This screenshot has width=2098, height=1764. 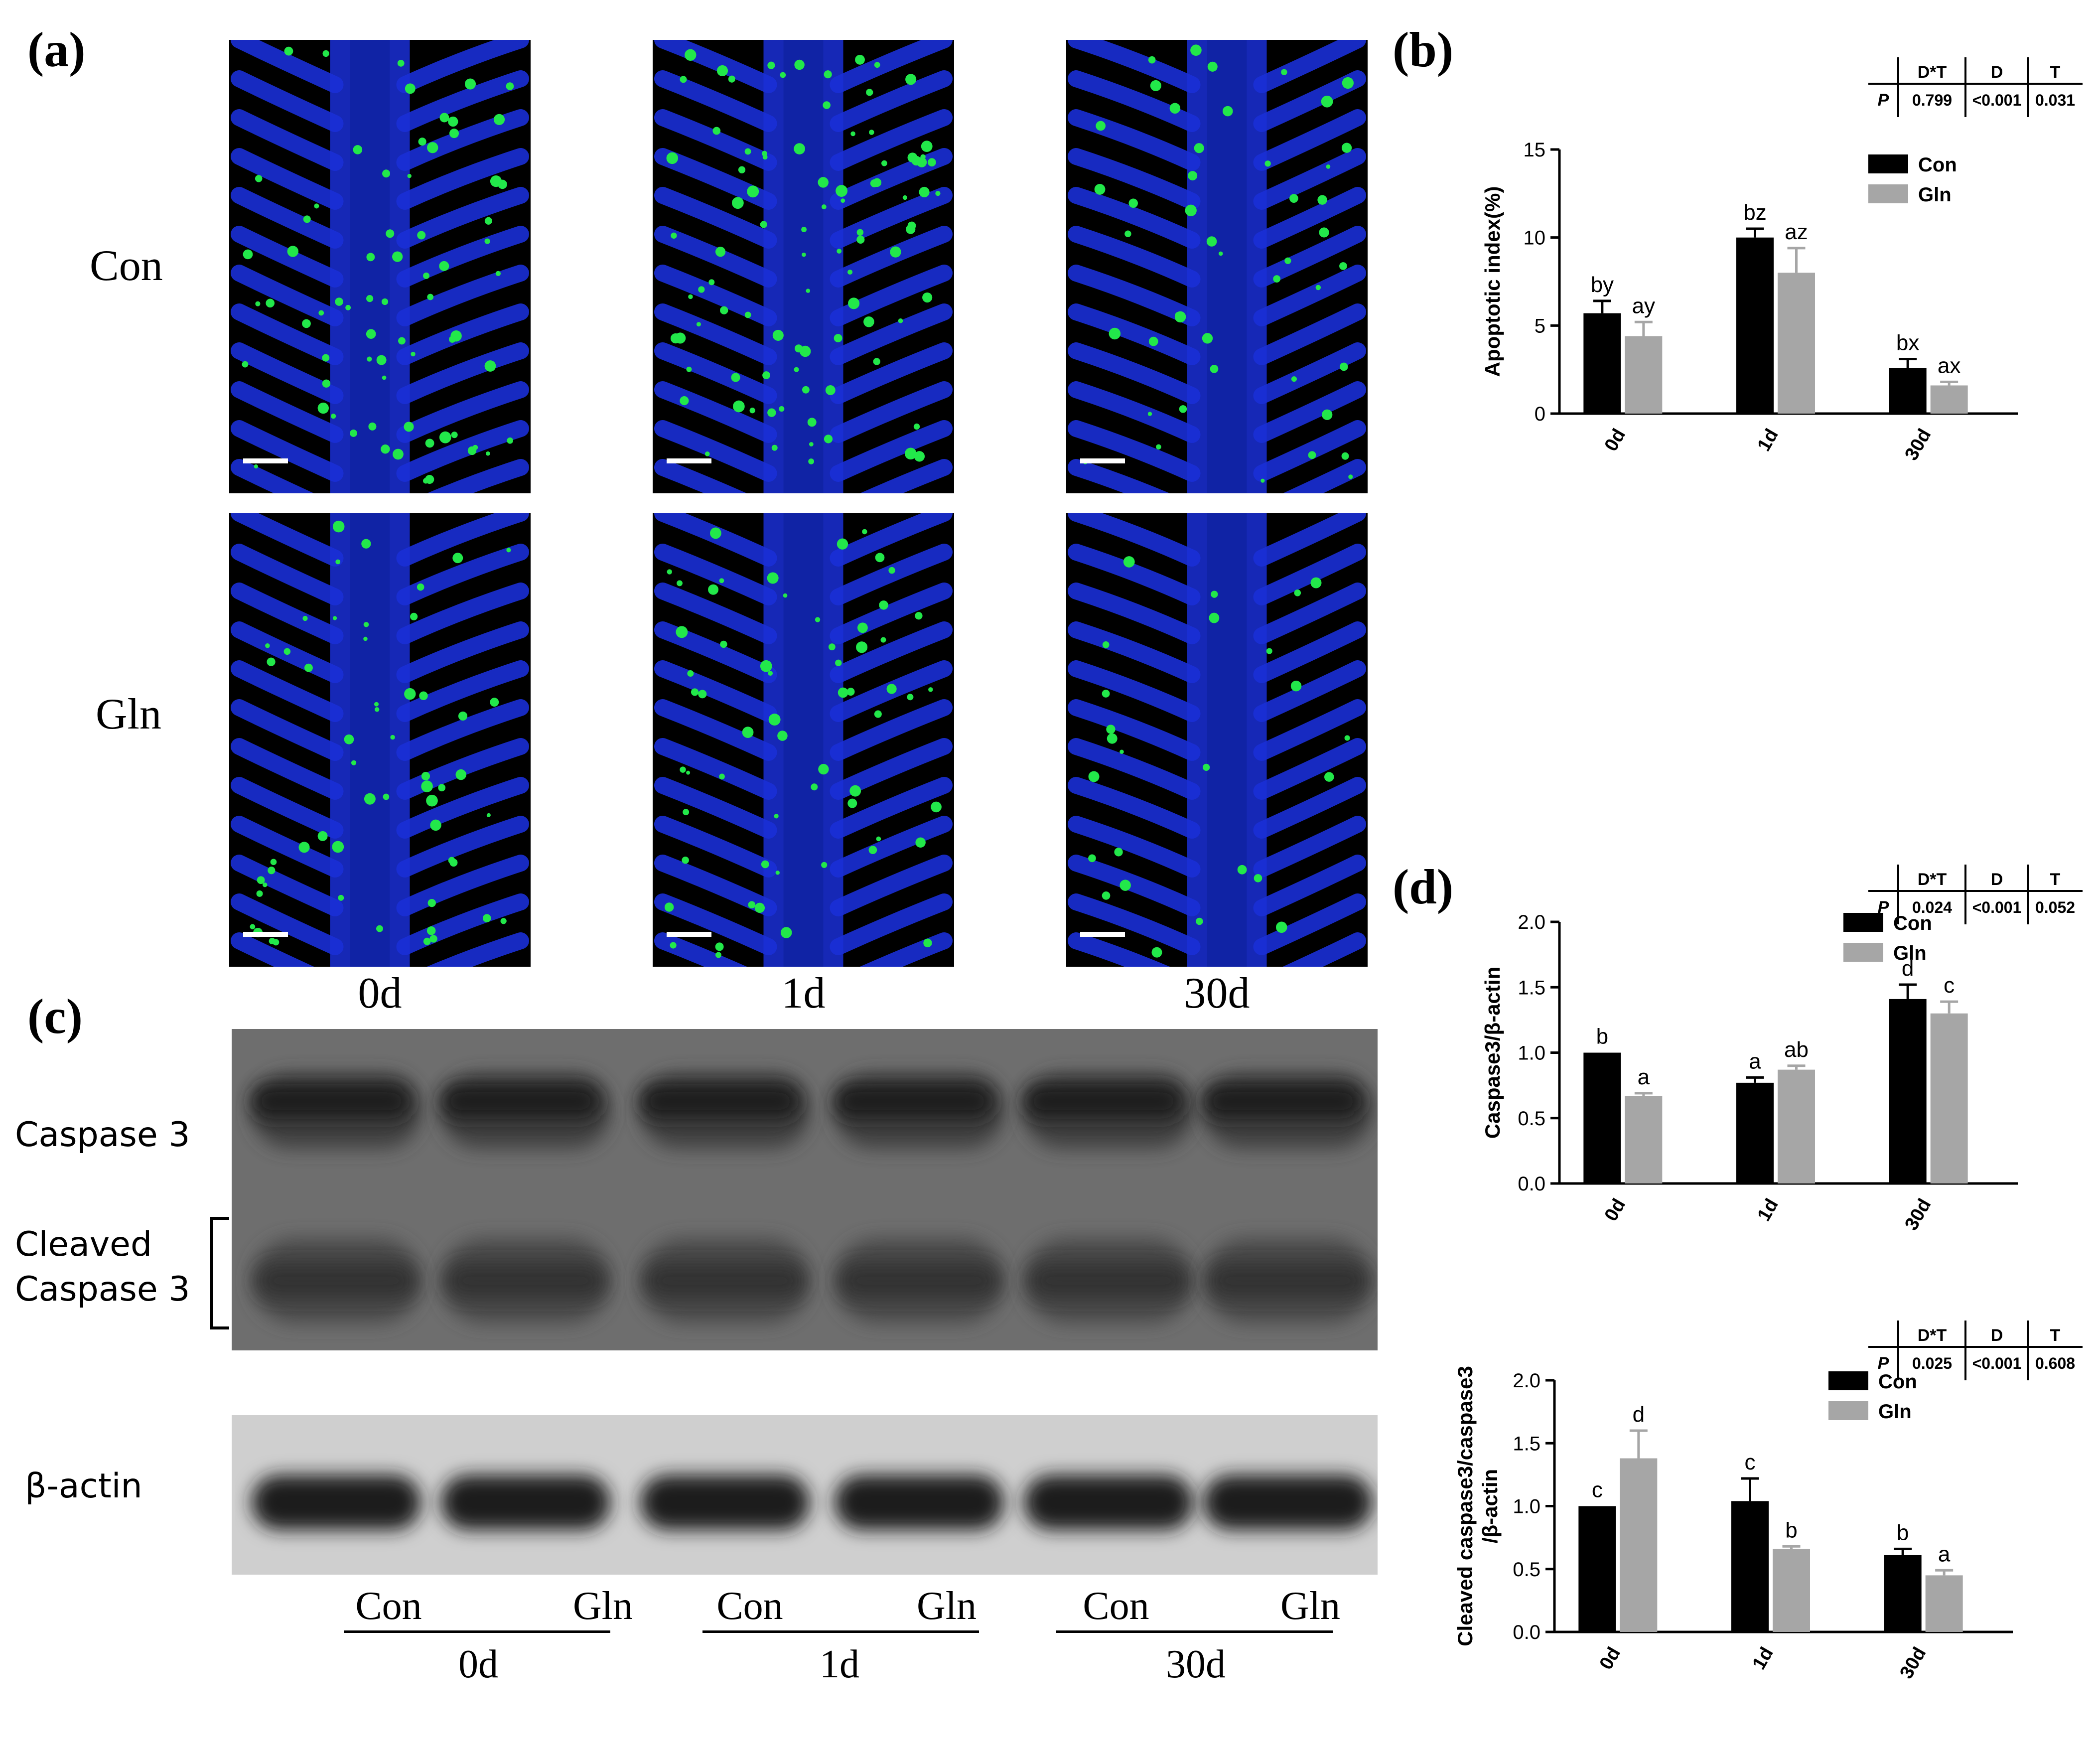 I want to click on y-tick-label: 0.5, so click(x=1526, y=1570).